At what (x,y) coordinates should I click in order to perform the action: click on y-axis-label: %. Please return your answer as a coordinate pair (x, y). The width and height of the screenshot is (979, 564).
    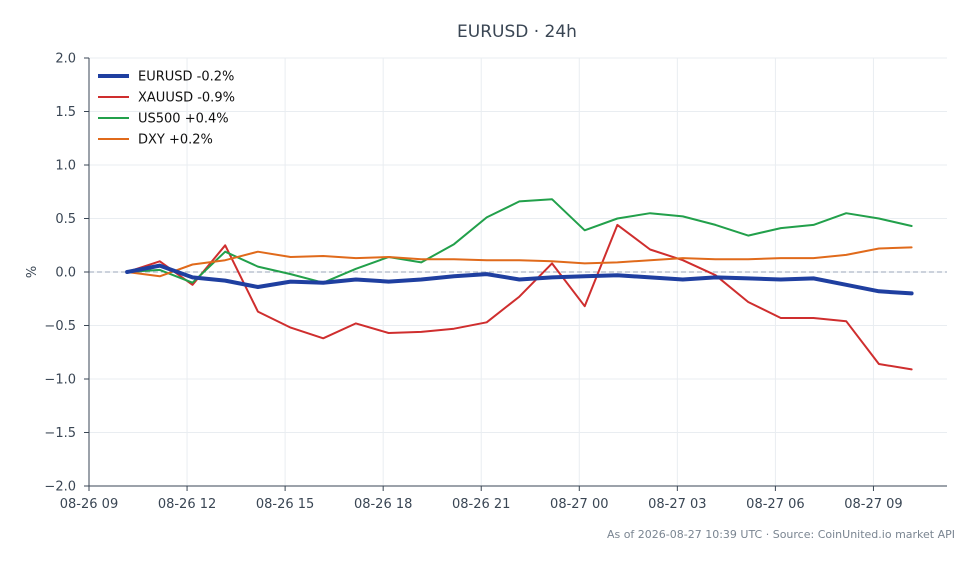
    Looking at the image, I should click on (32, 272).